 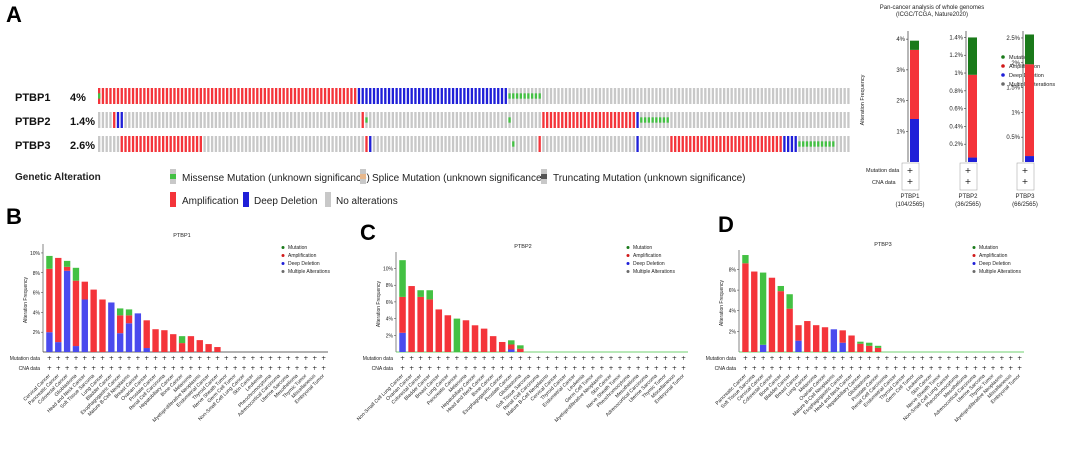 What do you see at coordinates (35, 254) in the screenshot?
I see `panel-tick-label: 10%` at bounding box center [35, 254].